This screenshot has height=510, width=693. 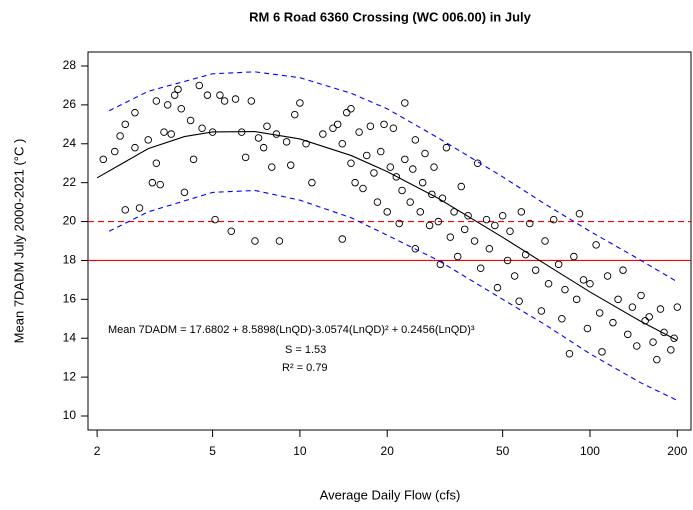 What do you see at coordinates (70, 221) in the screenshot?
I see `y-tick-label: 20` at bounding box center [70, 221].